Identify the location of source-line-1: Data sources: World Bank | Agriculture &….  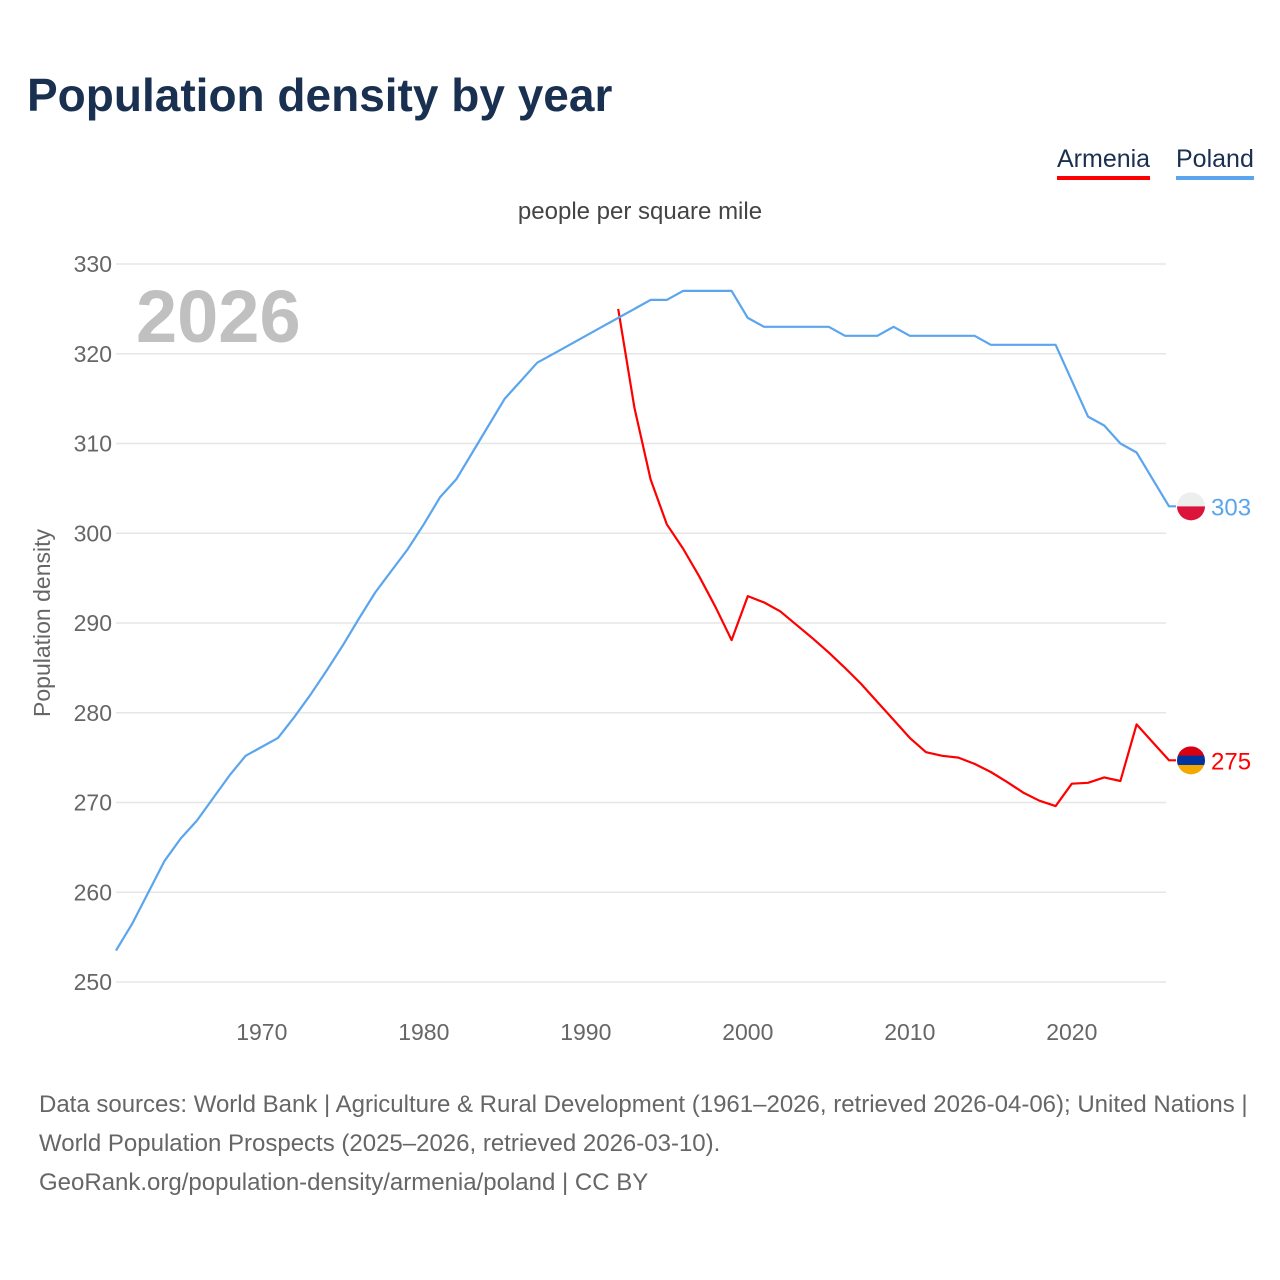
(643, 1124).